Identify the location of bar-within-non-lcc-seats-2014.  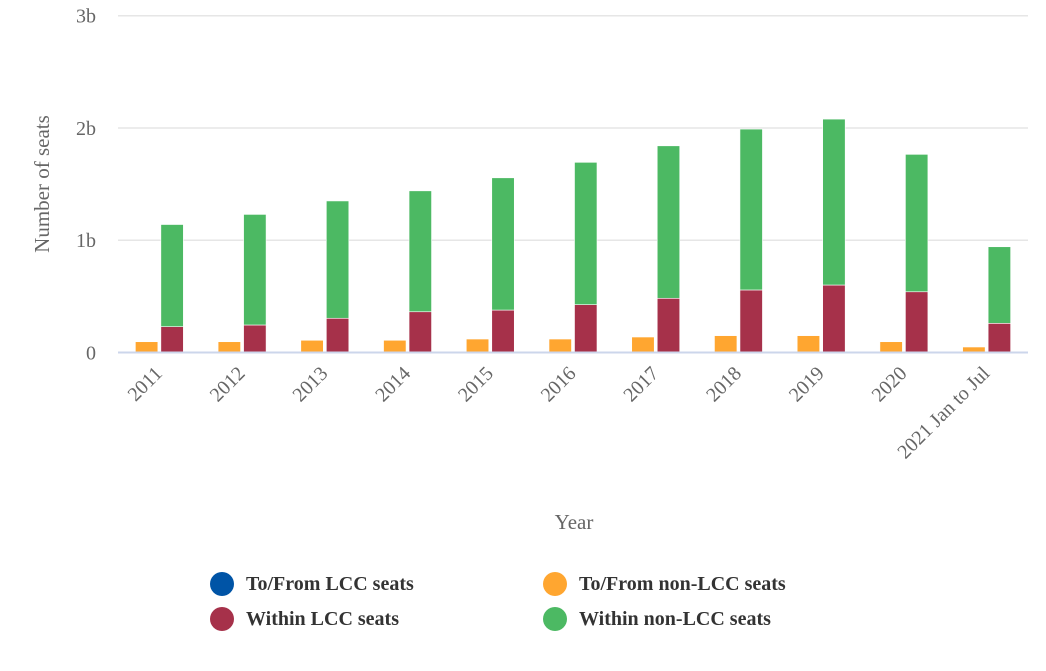
(420, 251).